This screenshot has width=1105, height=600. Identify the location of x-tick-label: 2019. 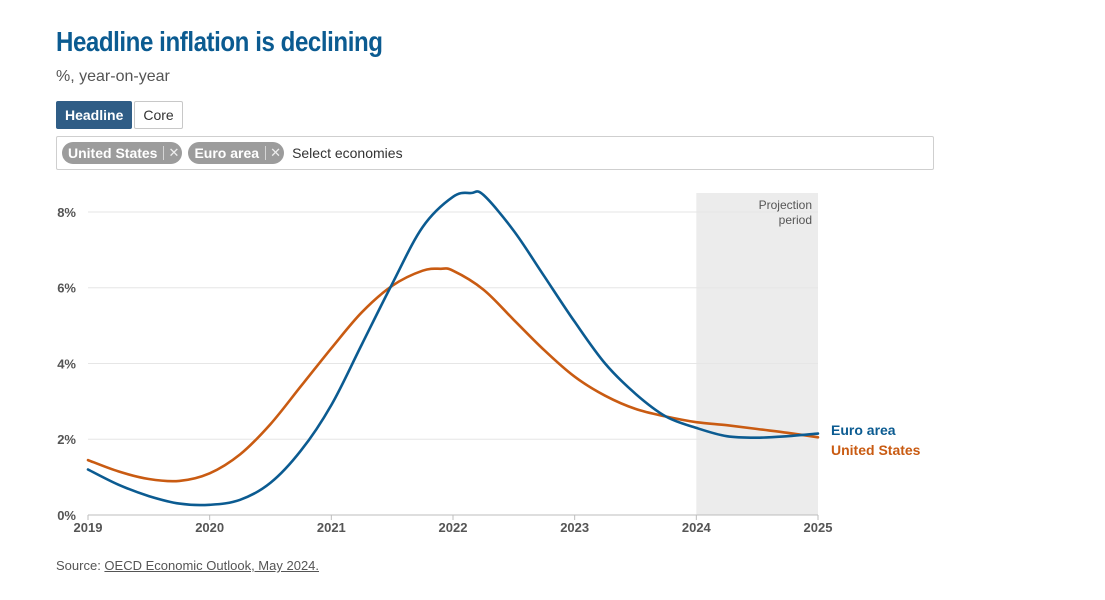
(88, 527).